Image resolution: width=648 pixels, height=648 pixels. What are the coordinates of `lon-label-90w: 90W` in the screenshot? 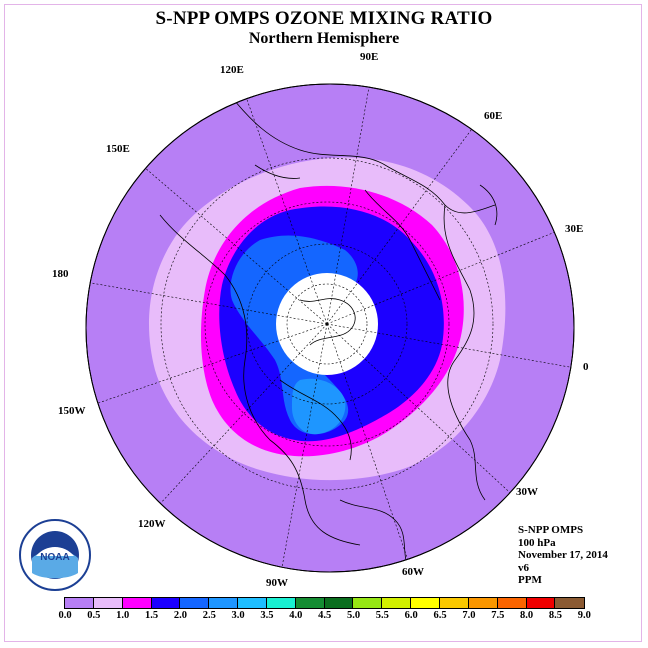 It's located at (277, 583).